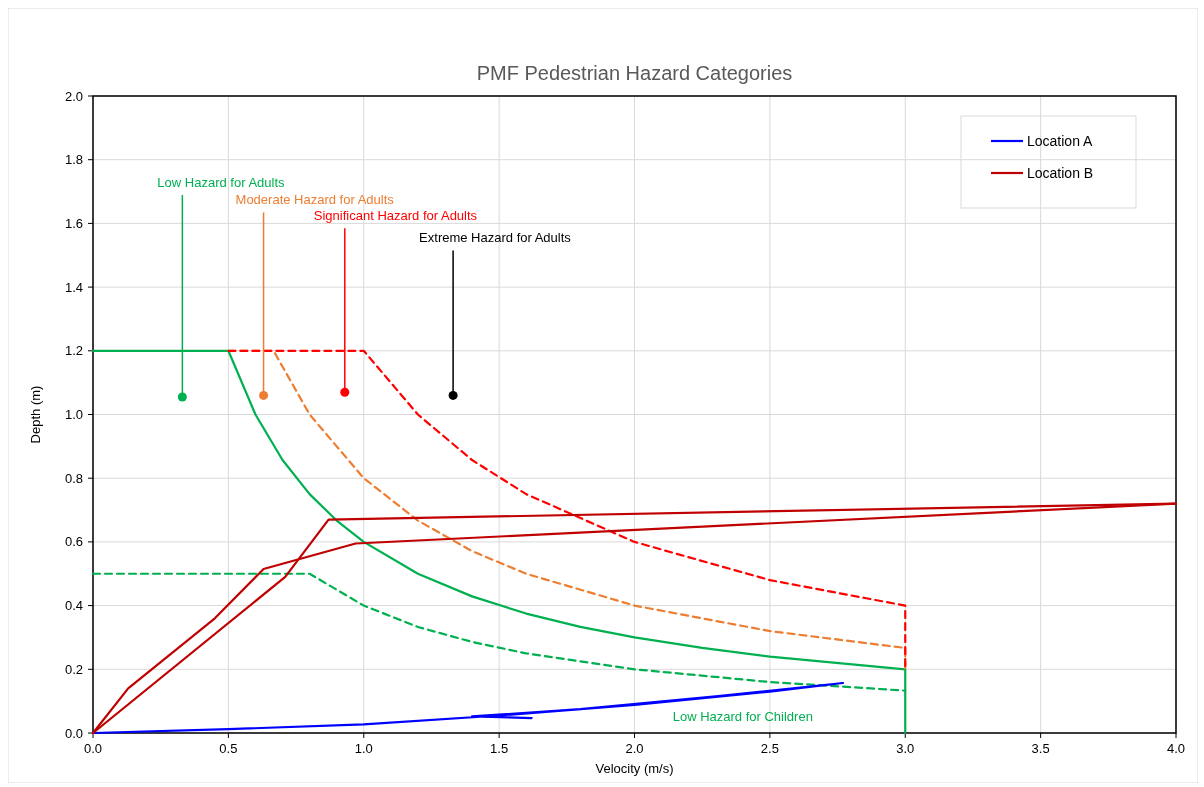 This screenshot has width=1204, height=787. I want to click on x-tick-label: 1.0, so click(363, 748).